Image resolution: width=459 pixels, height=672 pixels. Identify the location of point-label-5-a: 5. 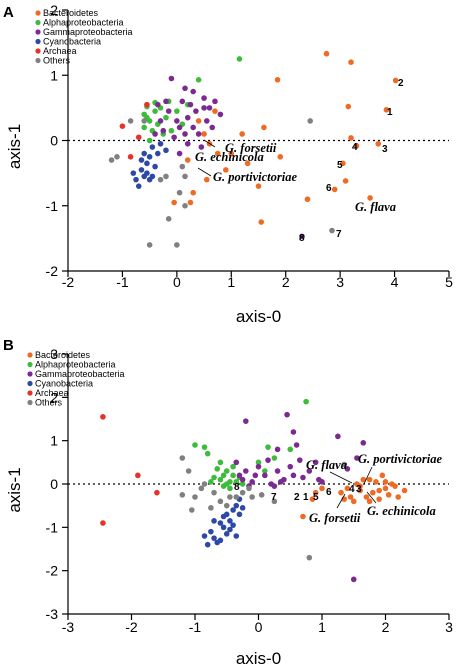
(340, 165).